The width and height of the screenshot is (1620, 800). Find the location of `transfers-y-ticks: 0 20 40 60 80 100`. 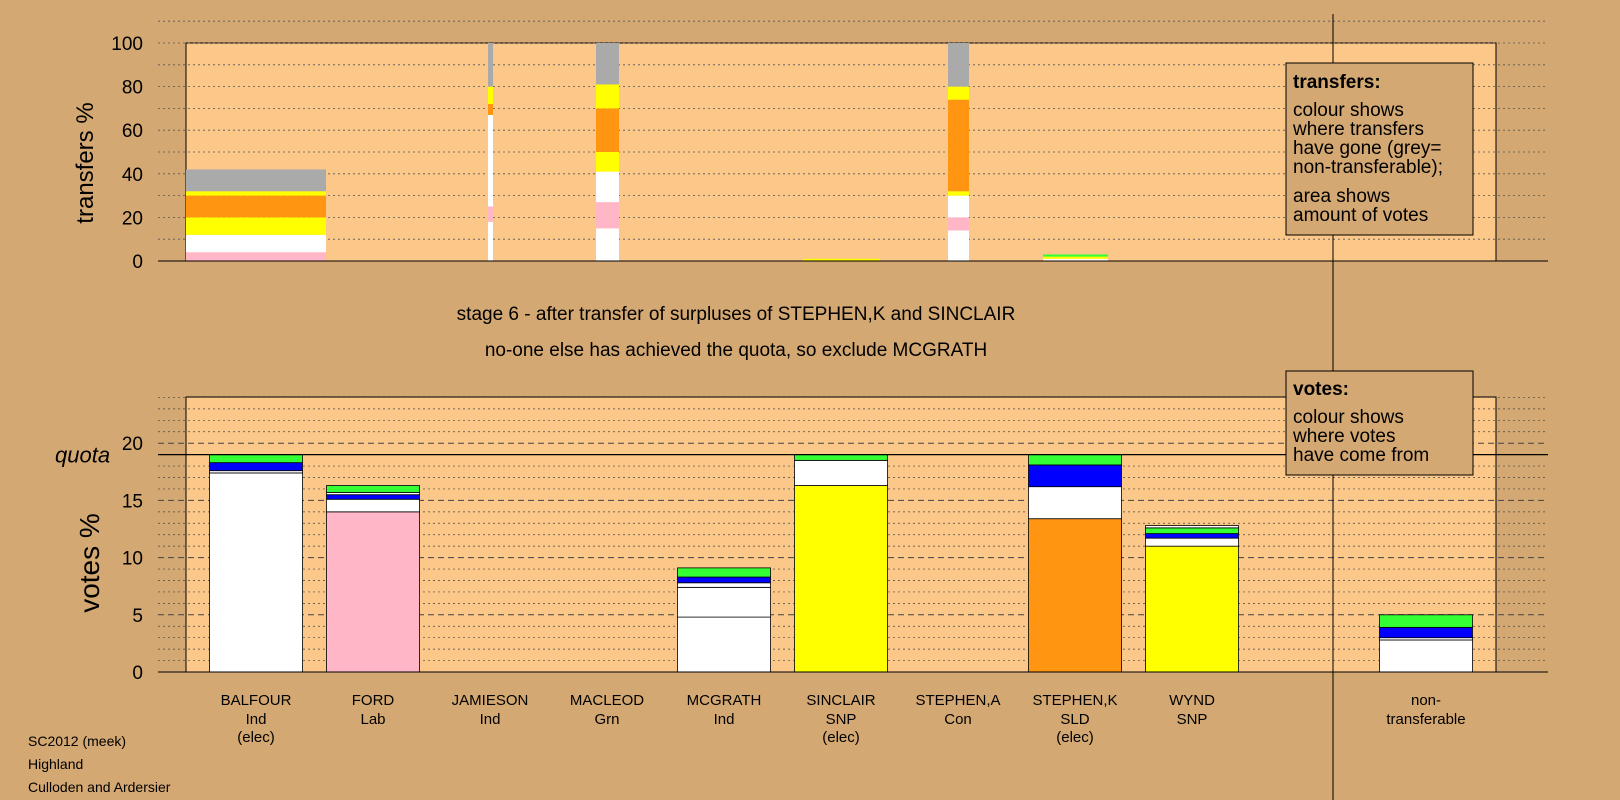

transfers-y-ticks: 0 20 40 60 80 100 is located at coordinates (127, 153).